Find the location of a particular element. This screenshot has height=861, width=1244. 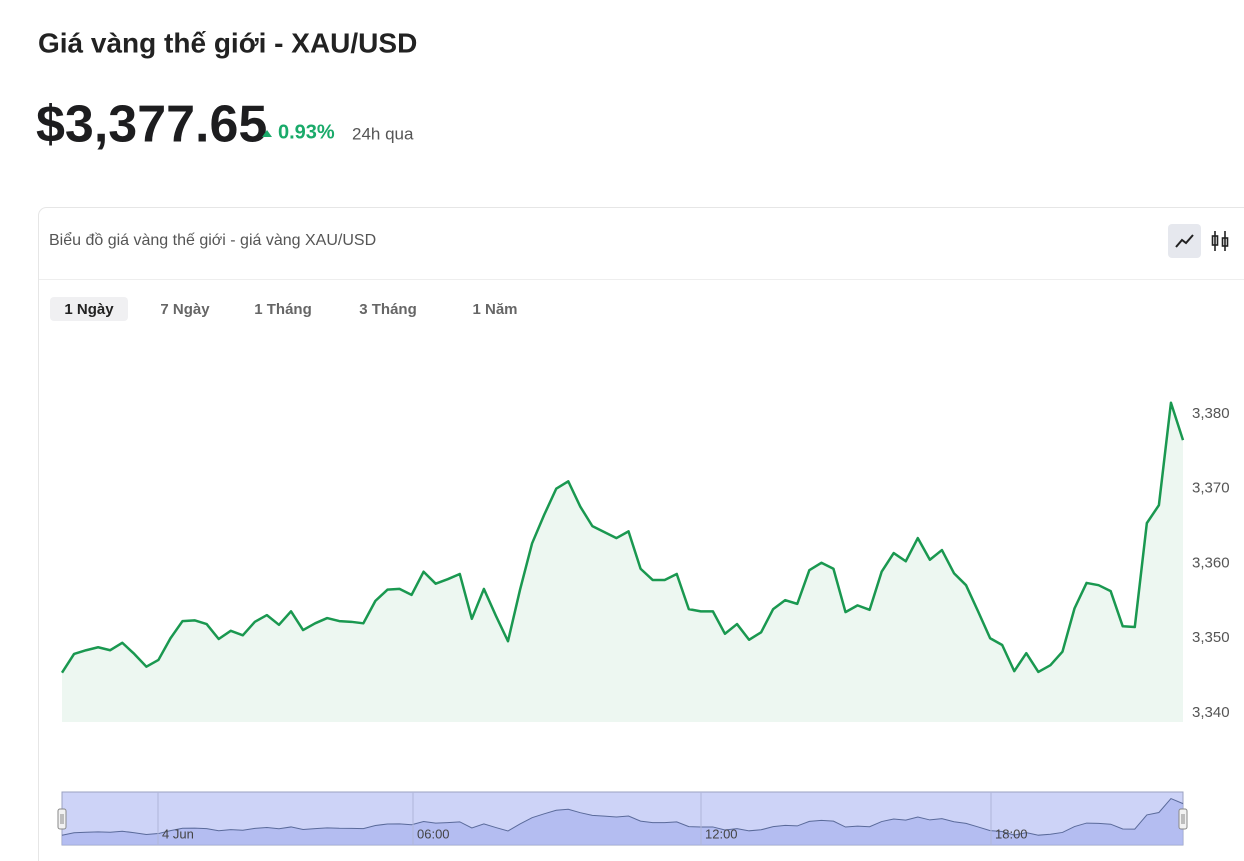

chart-type-toggle is located at coordinates (1198, 241).